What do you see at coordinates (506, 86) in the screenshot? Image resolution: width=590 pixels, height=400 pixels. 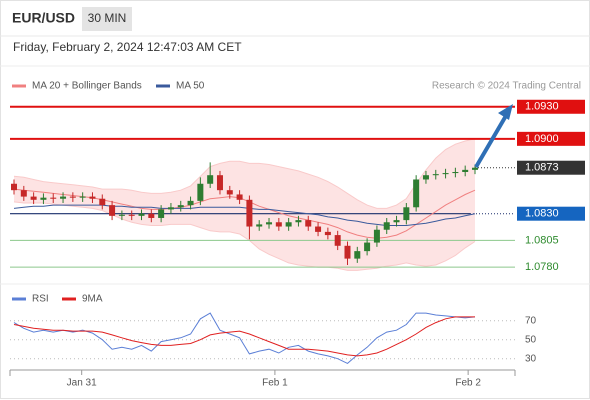 I see `source: Research © 2024 Trading Central` at bounding box center [506, 86].